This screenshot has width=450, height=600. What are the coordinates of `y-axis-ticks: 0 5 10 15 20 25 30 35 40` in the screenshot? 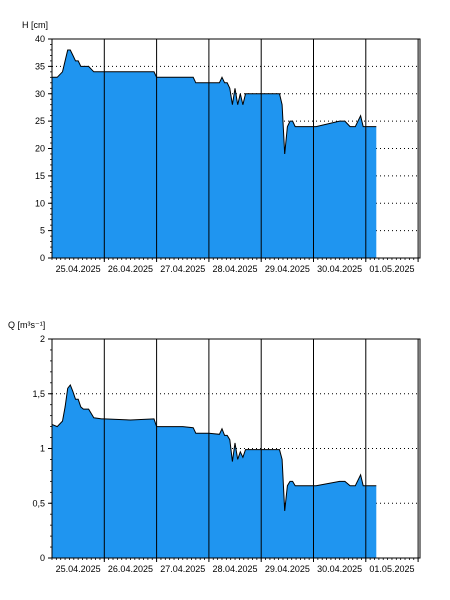 It's located at (43, 148).